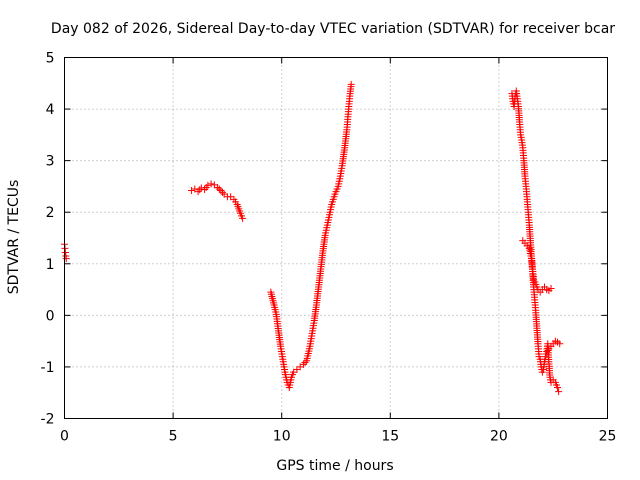 This screenshot has height=480, width=640. Describe the element at coordinates (50, 59) in the screenshot. I see `y-tick-label: 5` at that location.